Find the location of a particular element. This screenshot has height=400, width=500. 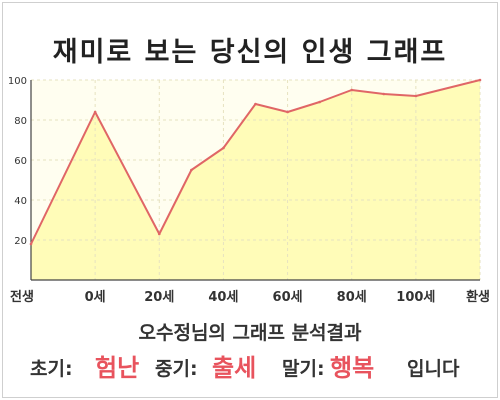

mid-value: 출세 is located at coordinates (234, 368).